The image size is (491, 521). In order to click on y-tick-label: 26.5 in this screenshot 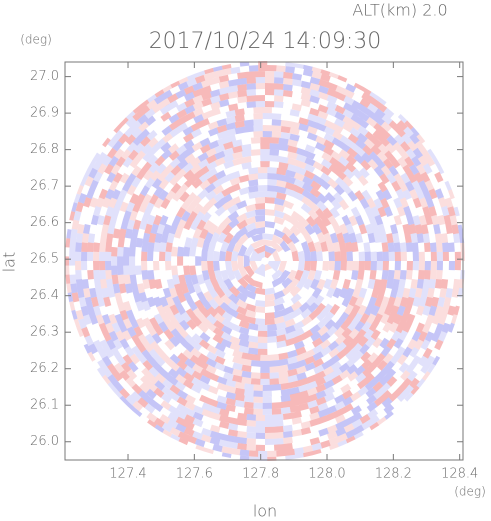, I will do `click(44, 259)`.